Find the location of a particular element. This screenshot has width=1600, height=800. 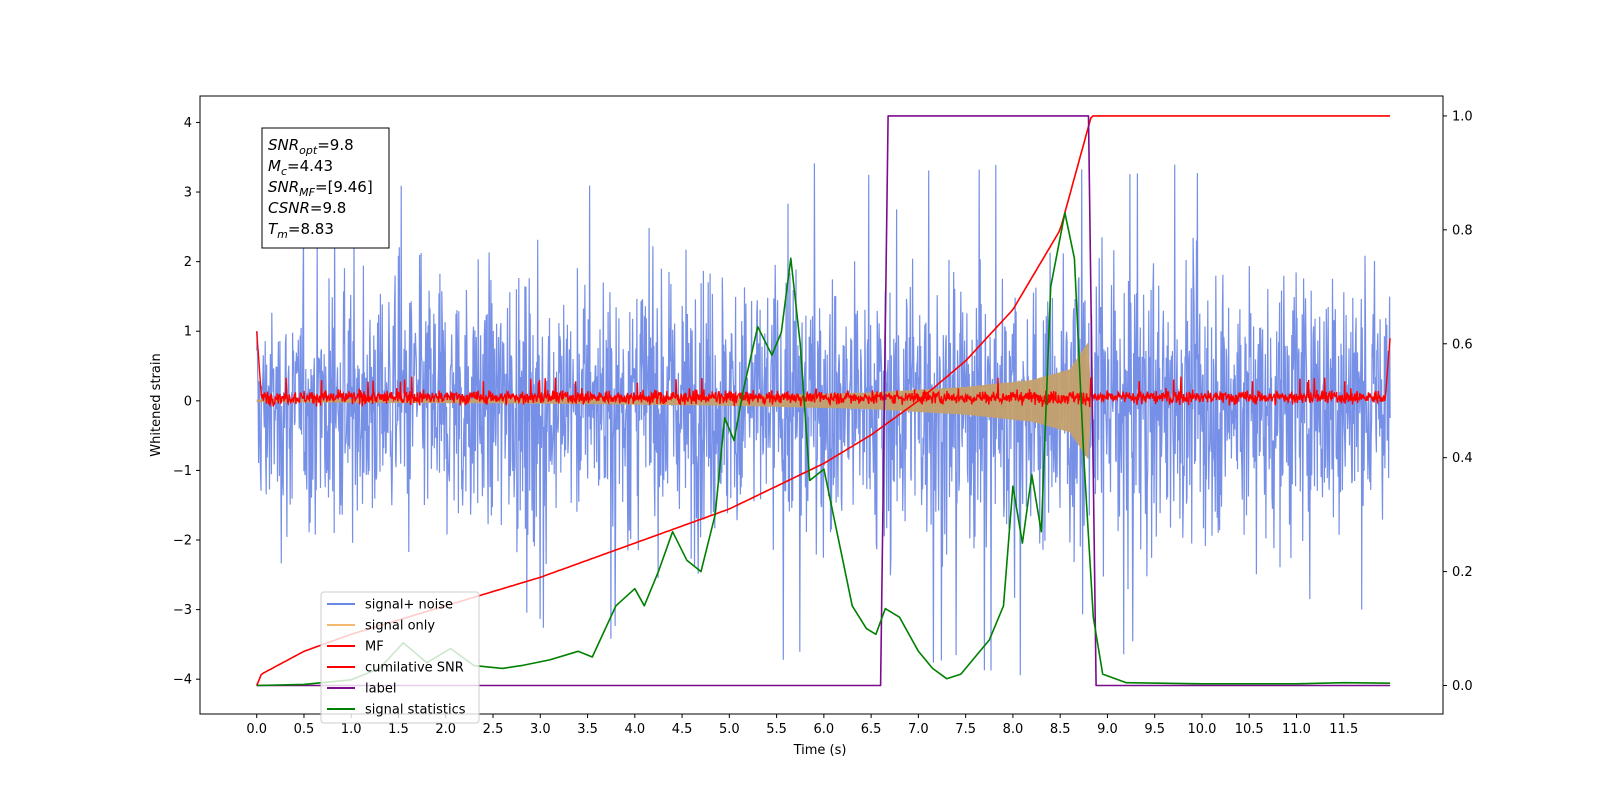

legend-entry: MF is located at coordinates (374, 647).